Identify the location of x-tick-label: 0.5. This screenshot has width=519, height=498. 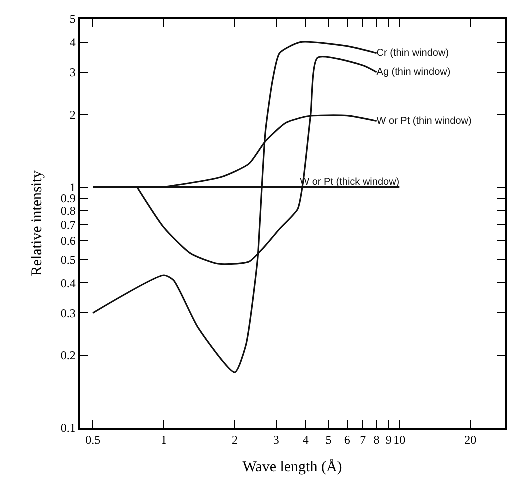
(93, 440).